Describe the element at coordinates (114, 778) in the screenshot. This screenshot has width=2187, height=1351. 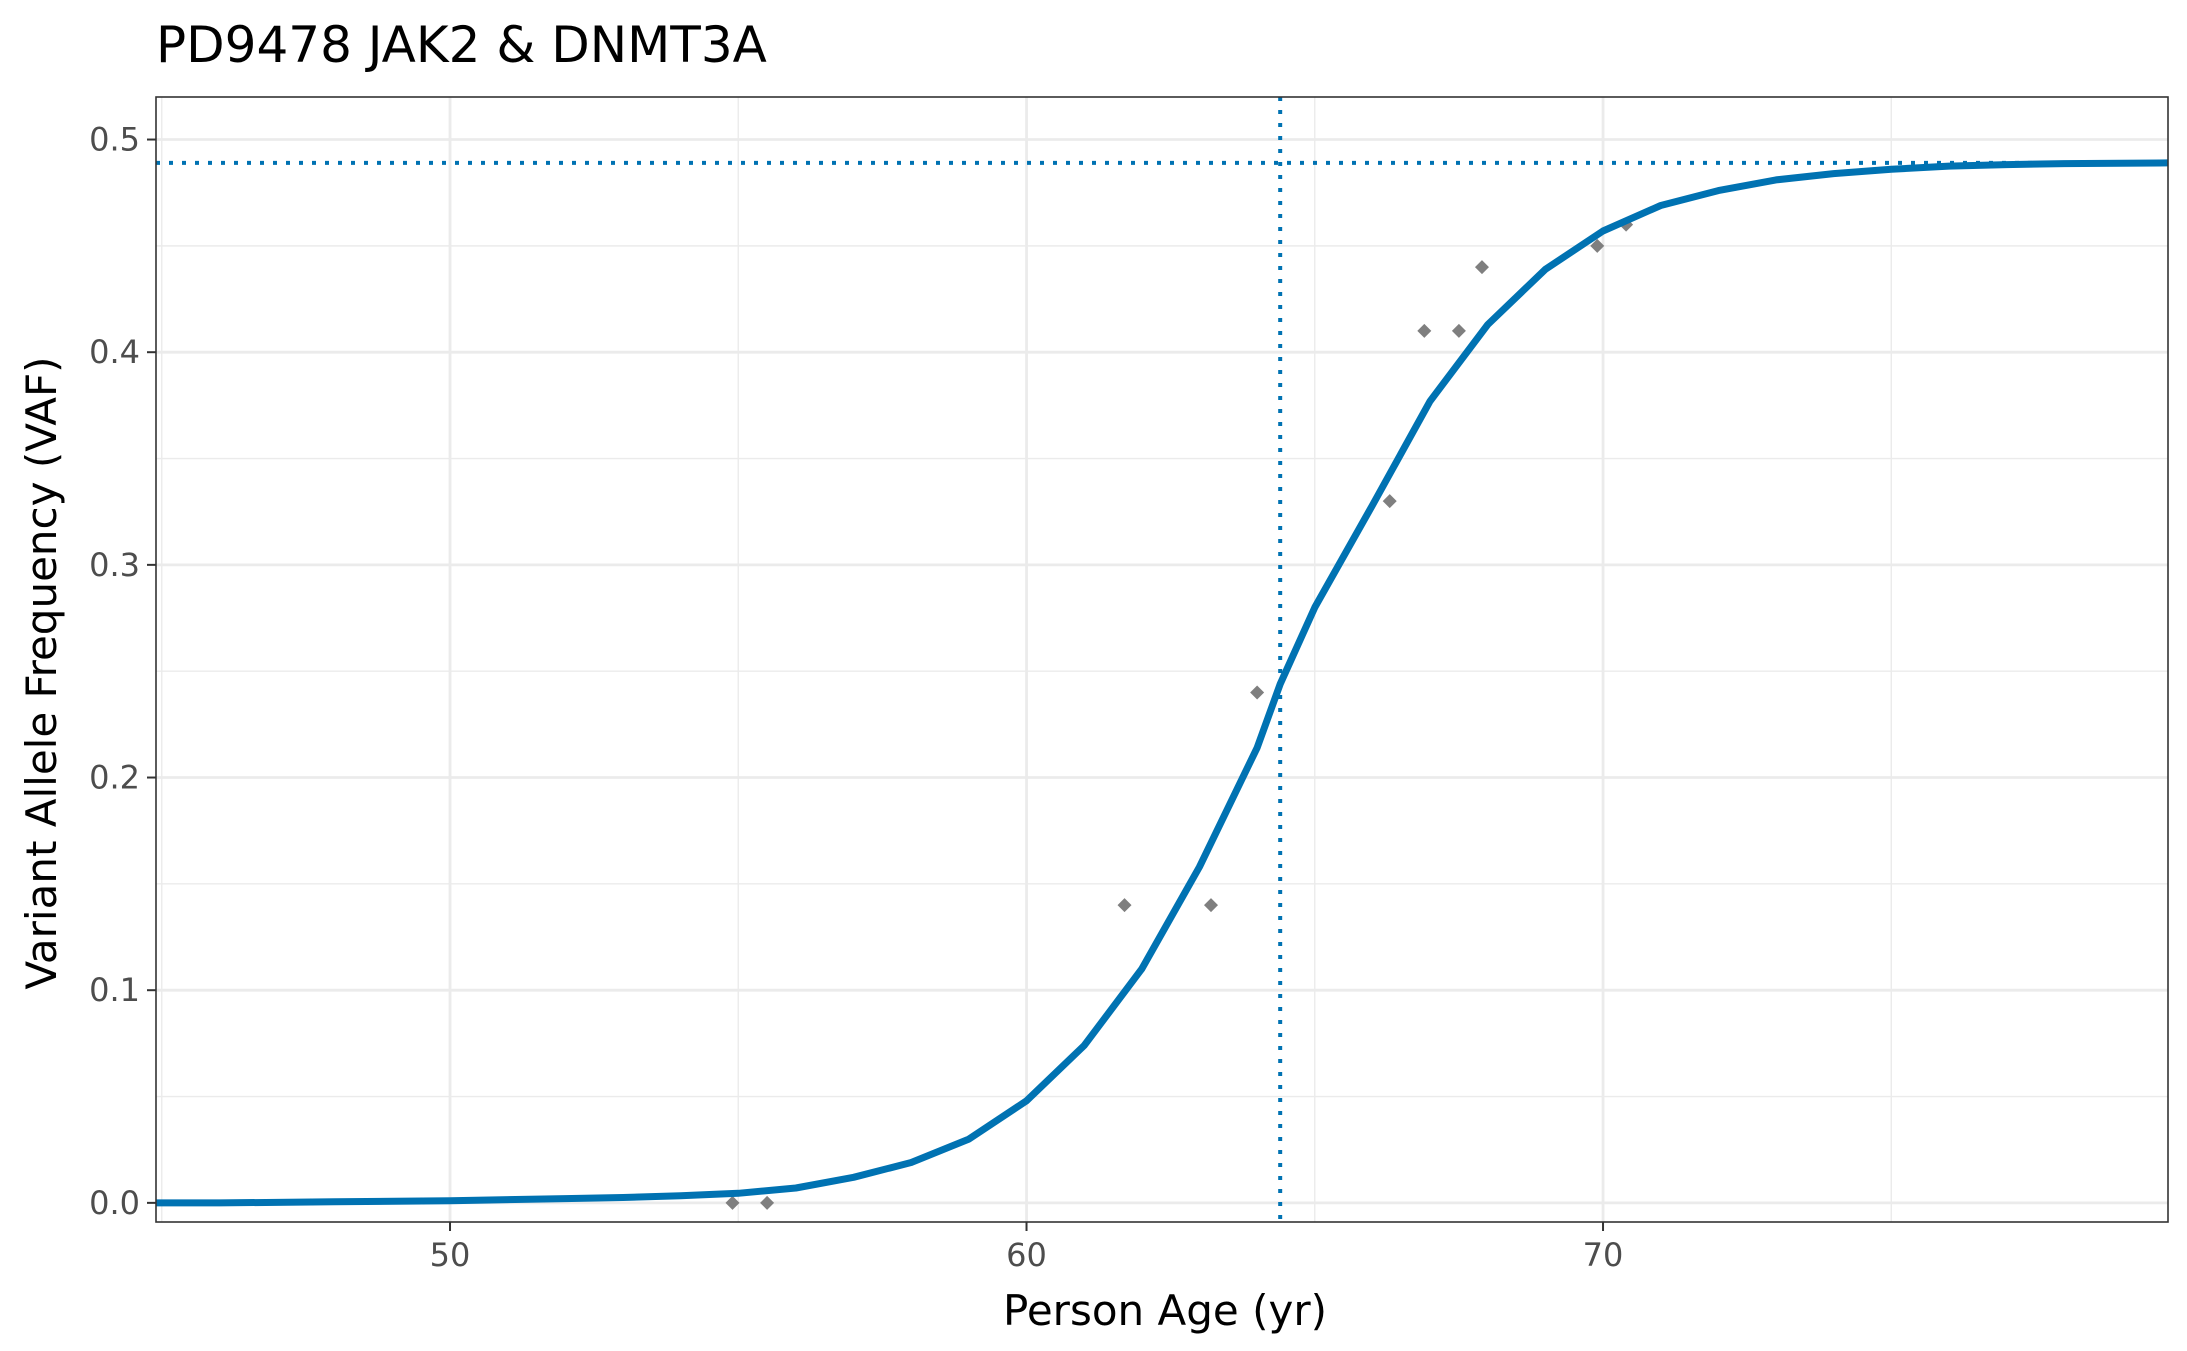
I see `y-tick-label: 0.2` at that location.